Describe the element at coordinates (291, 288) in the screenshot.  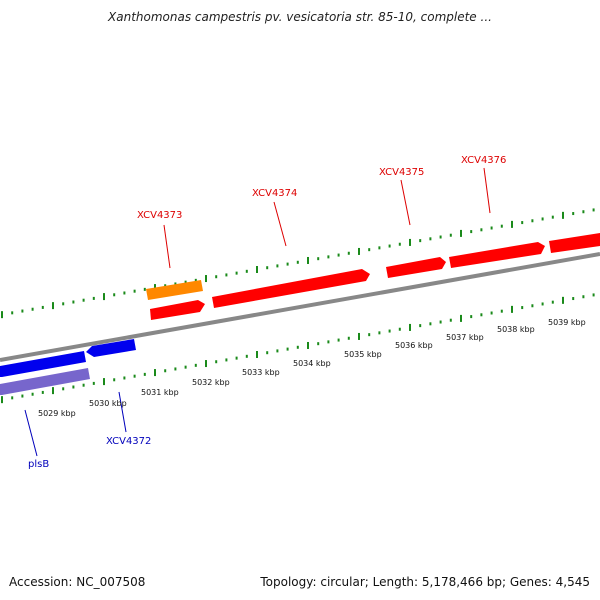
I see `gene-XCV4374` at that location.